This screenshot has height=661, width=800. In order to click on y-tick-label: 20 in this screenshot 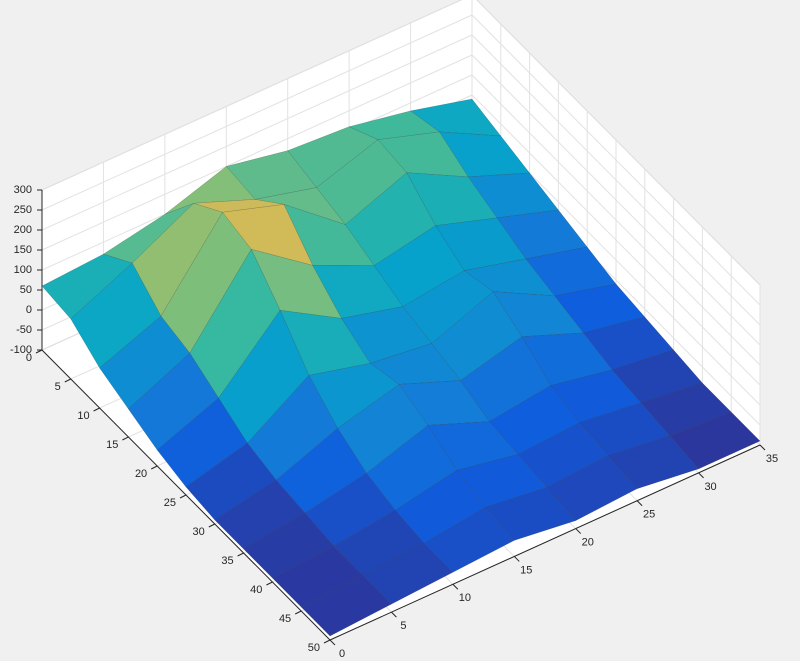, I will do `click(141, 474)`.